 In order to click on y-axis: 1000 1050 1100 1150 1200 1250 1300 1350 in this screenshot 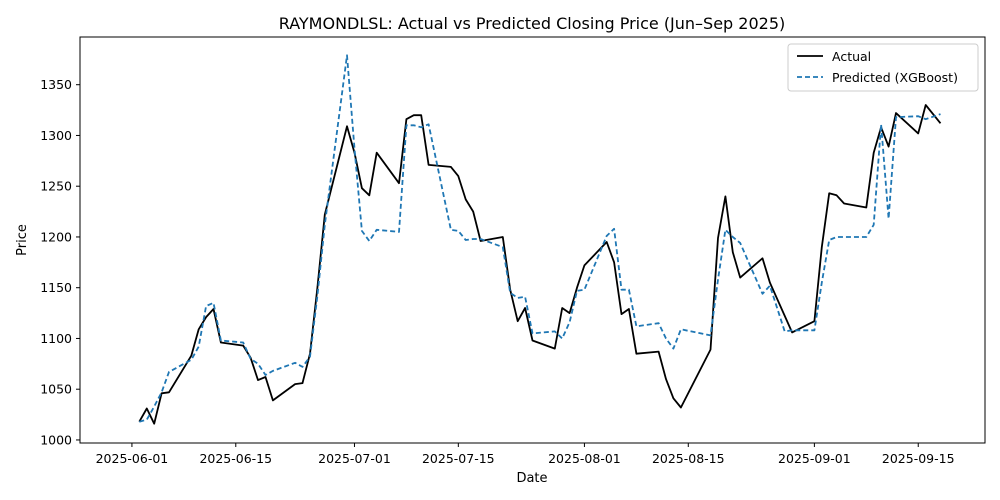, I will do `click(60, 262)`.